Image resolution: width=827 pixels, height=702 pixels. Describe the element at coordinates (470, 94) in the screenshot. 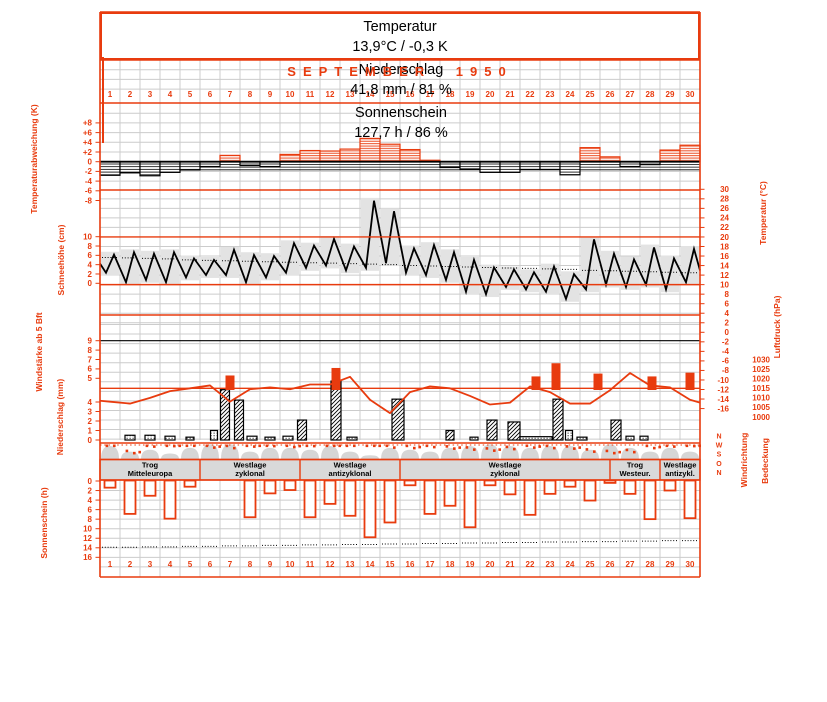

I see `day-label-top: 19` at that location.